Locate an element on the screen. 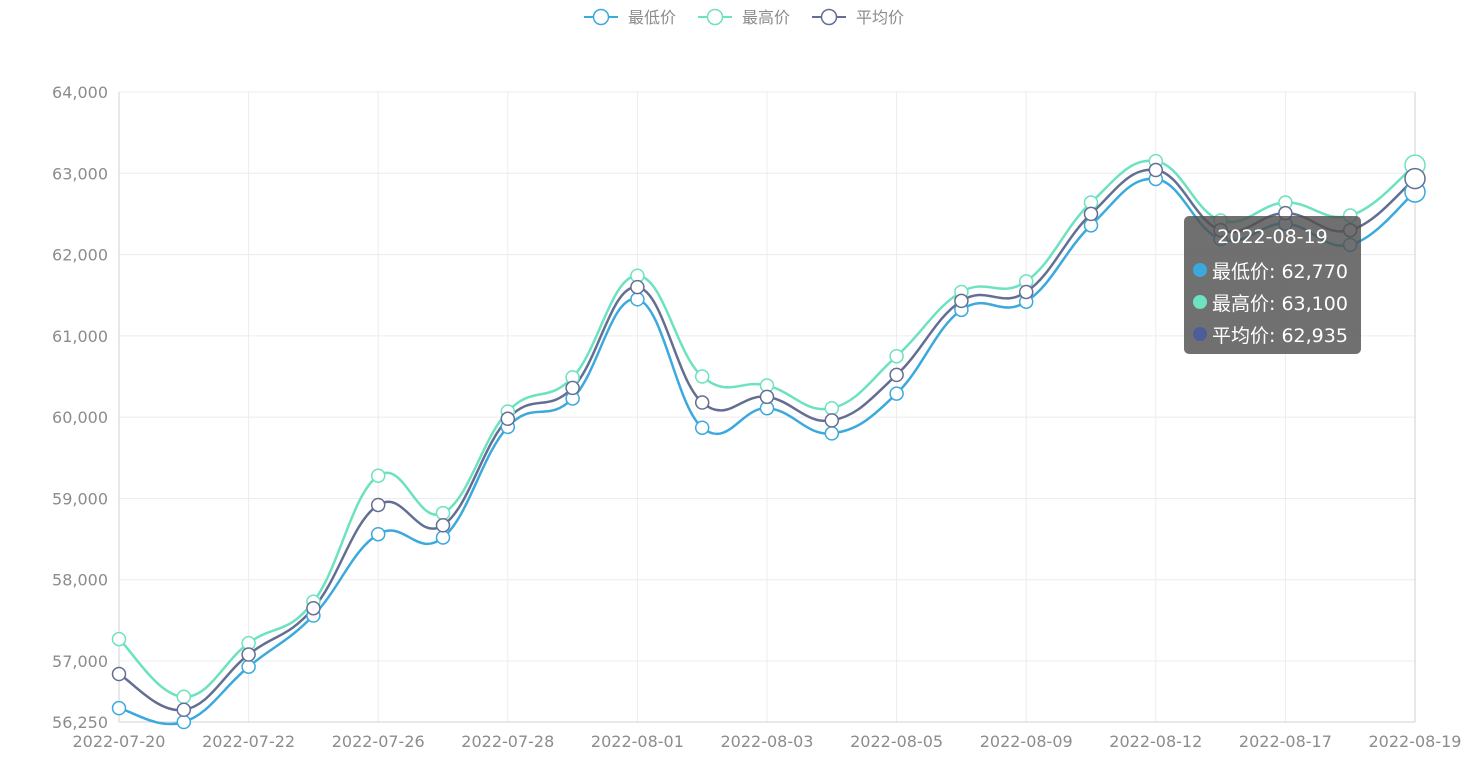 This screenshot has width=1466, height=759. tooltip-row-avg: 平均价: 62,935 is located at coordinates (1277, 334).